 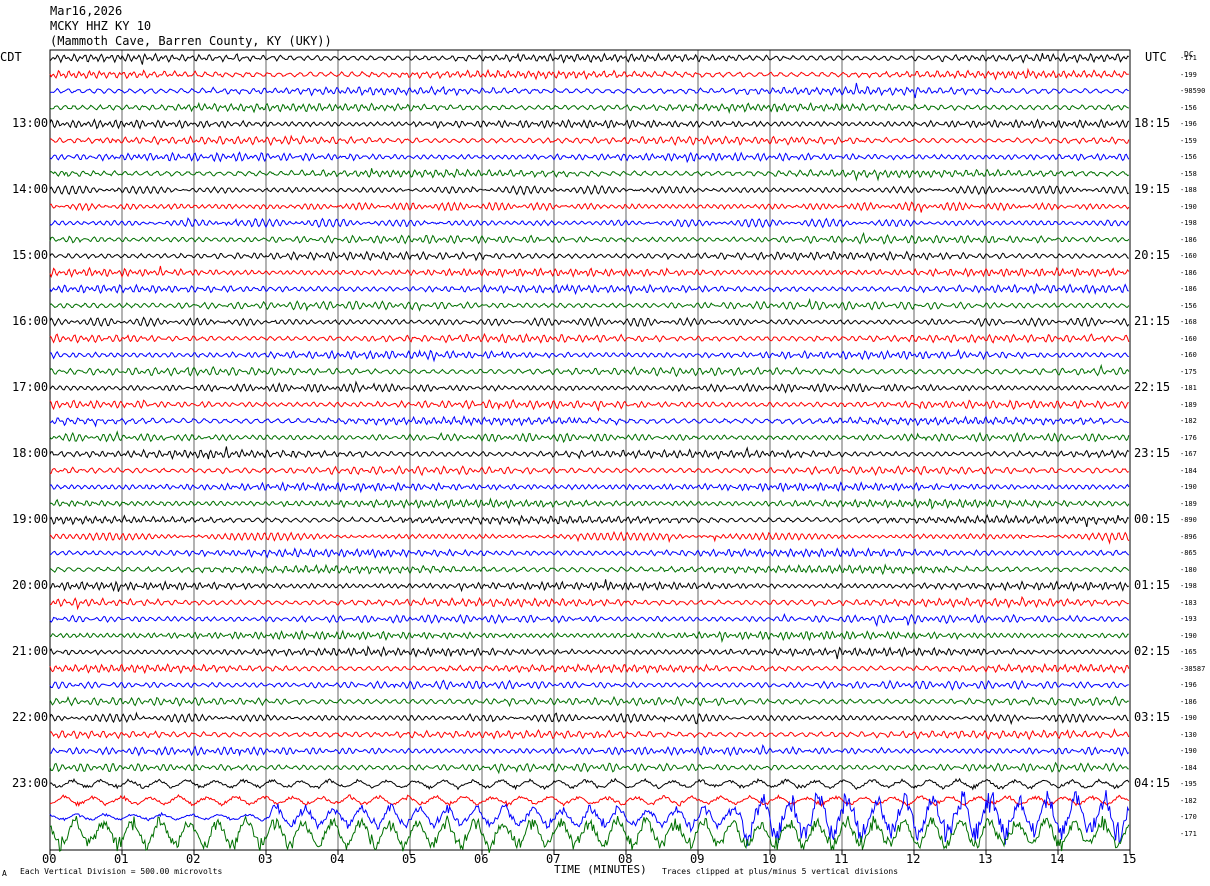 I want to click on date-label: Mar16,2026, so click(x=86, y=11).